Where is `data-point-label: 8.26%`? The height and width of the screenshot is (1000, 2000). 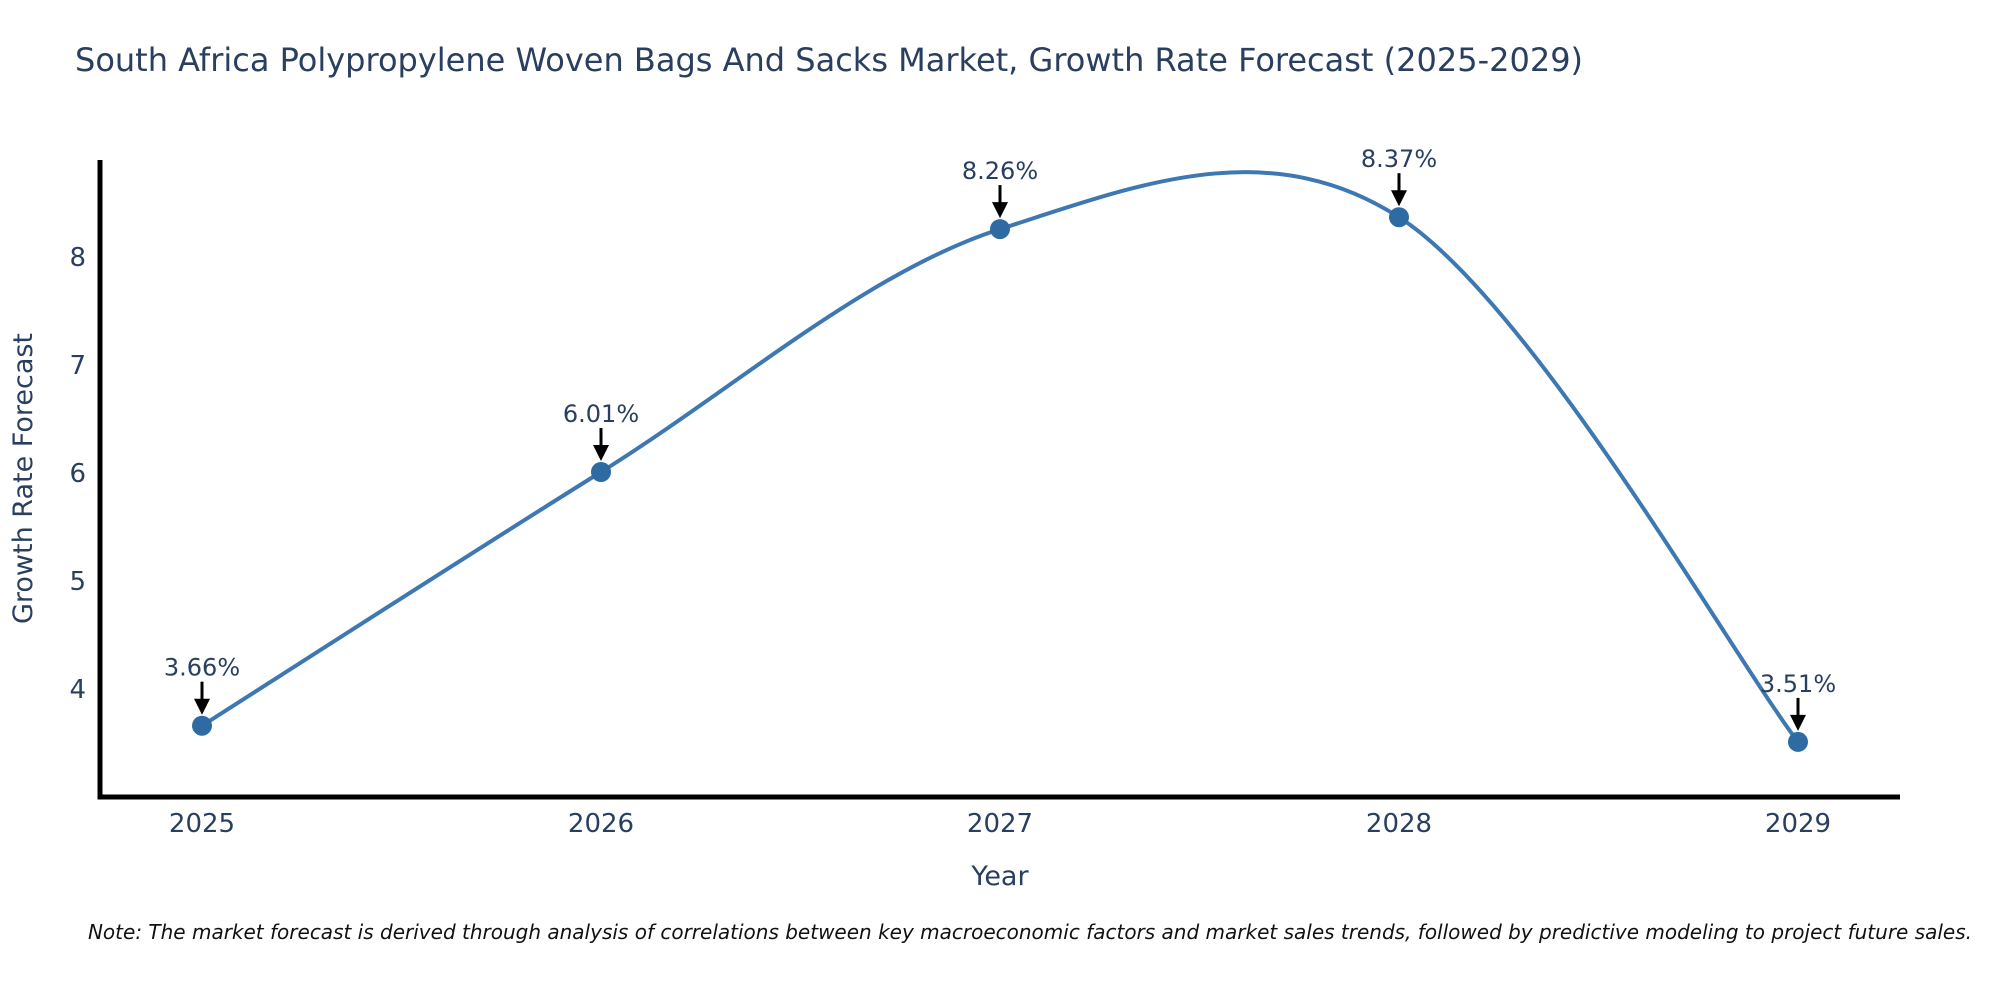
data-point-label: 8.26% is located at coordinates (1000, 171).